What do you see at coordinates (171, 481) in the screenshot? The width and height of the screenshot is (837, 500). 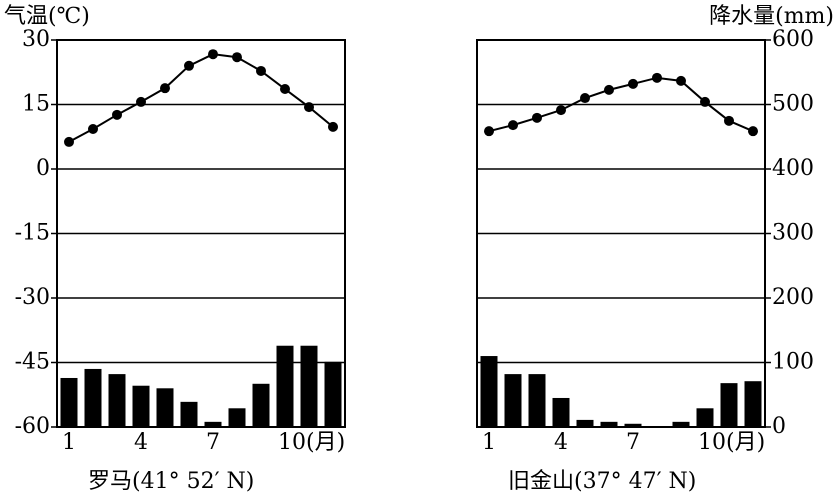 I see `panel-title: 罗马(41° 52′ N)` at bounding box center [171, 481].